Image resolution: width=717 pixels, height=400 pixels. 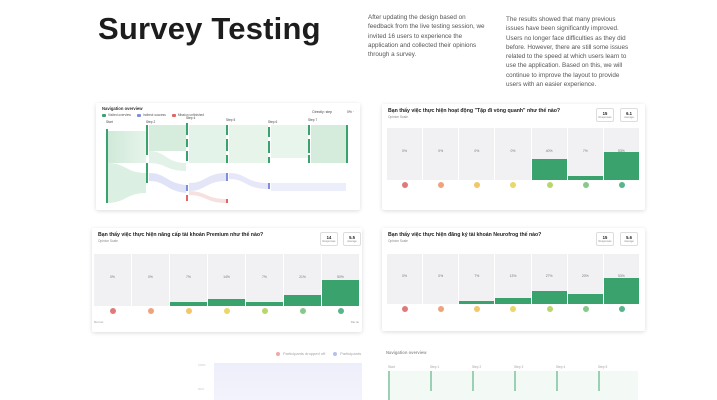 What do you see at coordinates (513, 382) in the screenshot?
I see `sankey-flow-diagram-faded: Start Step 1 Step 2 Step 3 Step 4 Step 5` at bounding box center [513, 382].